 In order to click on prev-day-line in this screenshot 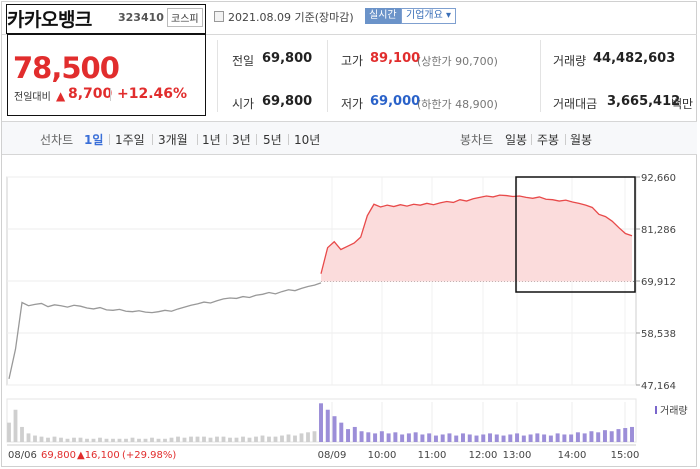, I will do `click(165, 331)`.